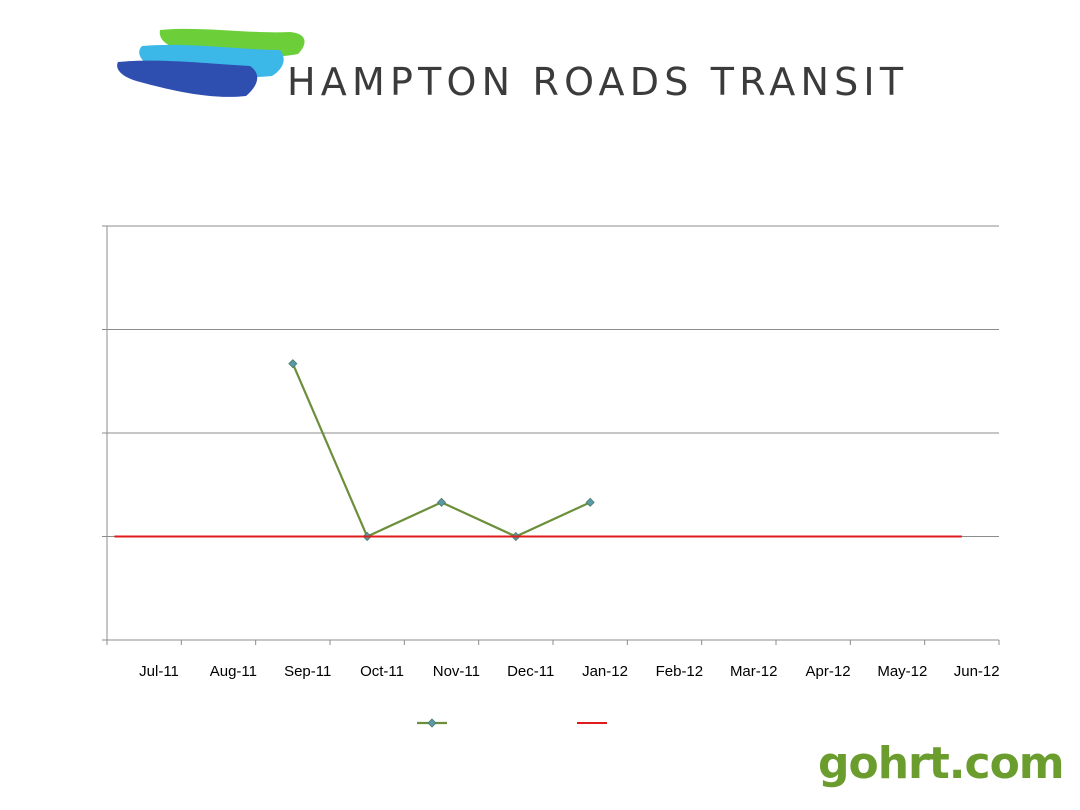  Describe the element at coordinates (680, 671) in the screenshot. I see `x-tick-label: Feb-12` at that location.